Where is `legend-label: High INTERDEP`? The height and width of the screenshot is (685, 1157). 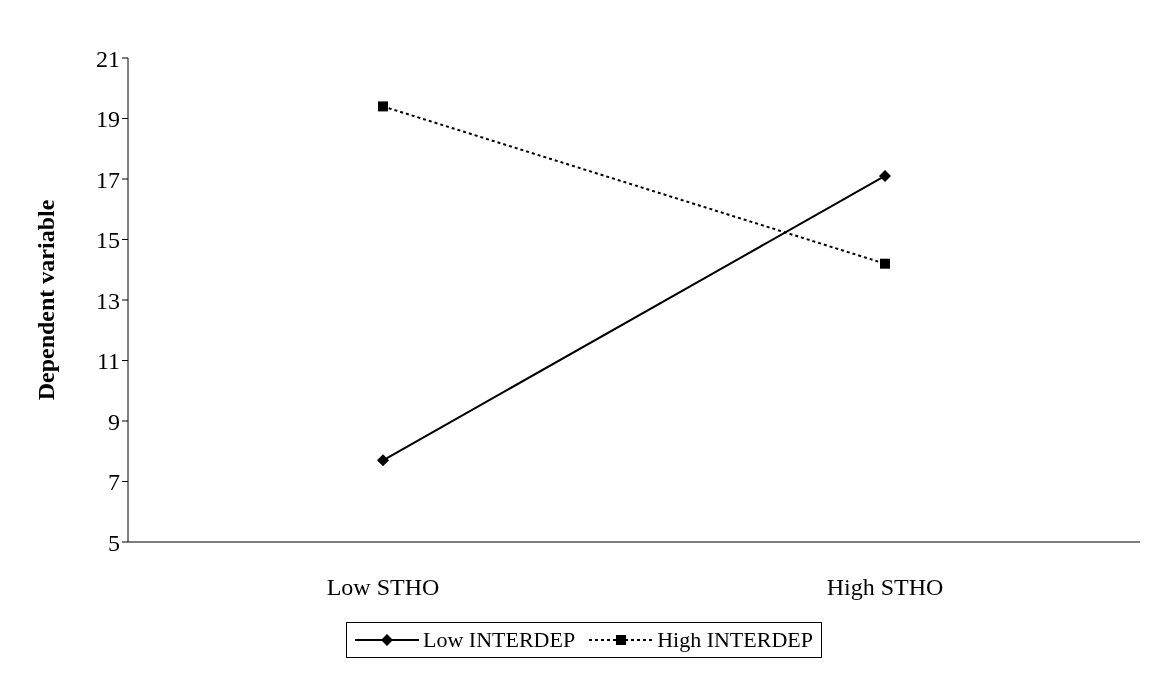
legend-label: High INTERDEP is located at coordinates (735, 640).